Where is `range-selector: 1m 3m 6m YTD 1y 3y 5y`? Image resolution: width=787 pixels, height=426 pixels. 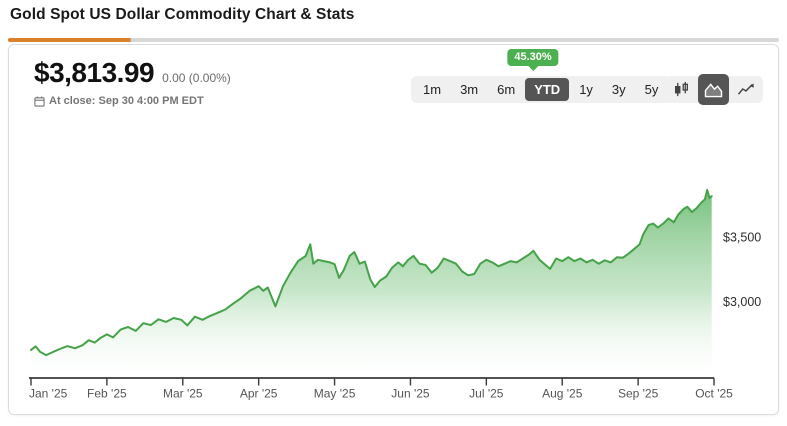 range-selector: 1m 3m 6m YTD 1y 3y 5y is located at coordinates (541, 89).